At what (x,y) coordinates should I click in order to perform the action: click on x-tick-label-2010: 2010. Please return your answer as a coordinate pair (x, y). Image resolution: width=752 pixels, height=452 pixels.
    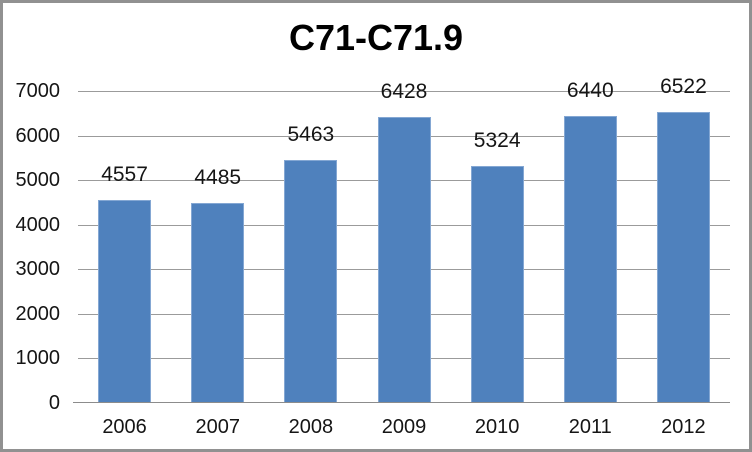
    Looking at the image, I should click on (497, 427).